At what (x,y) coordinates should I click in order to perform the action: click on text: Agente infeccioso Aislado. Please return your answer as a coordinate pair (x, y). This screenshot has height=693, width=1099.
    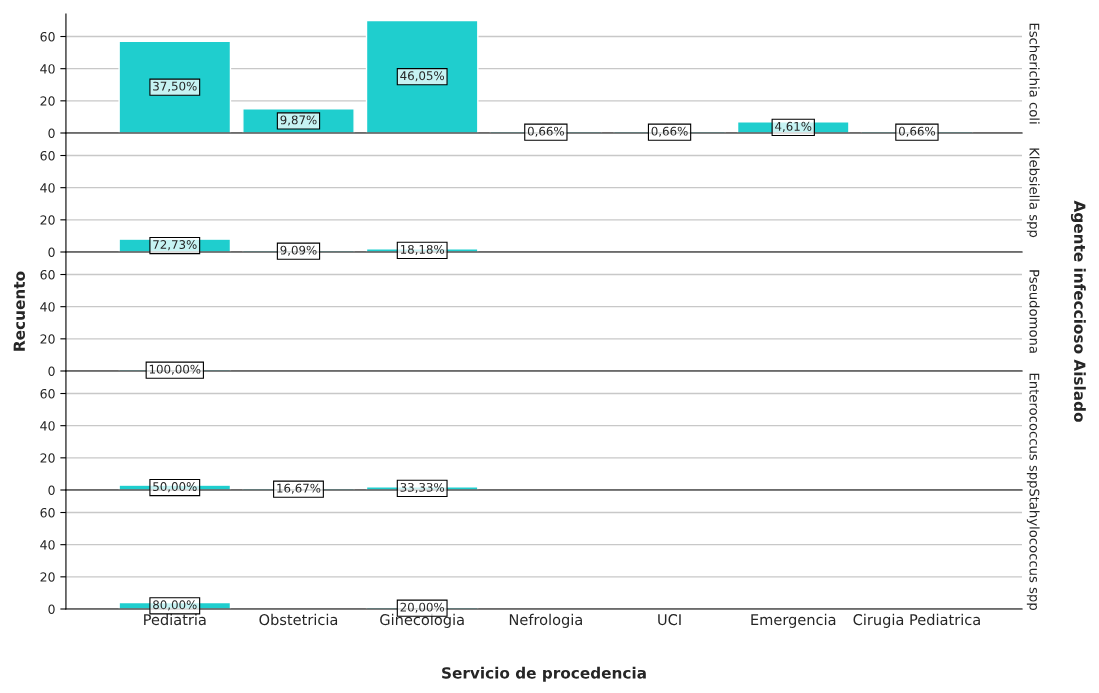
    Looking at the image, I should click on (1078, 311).